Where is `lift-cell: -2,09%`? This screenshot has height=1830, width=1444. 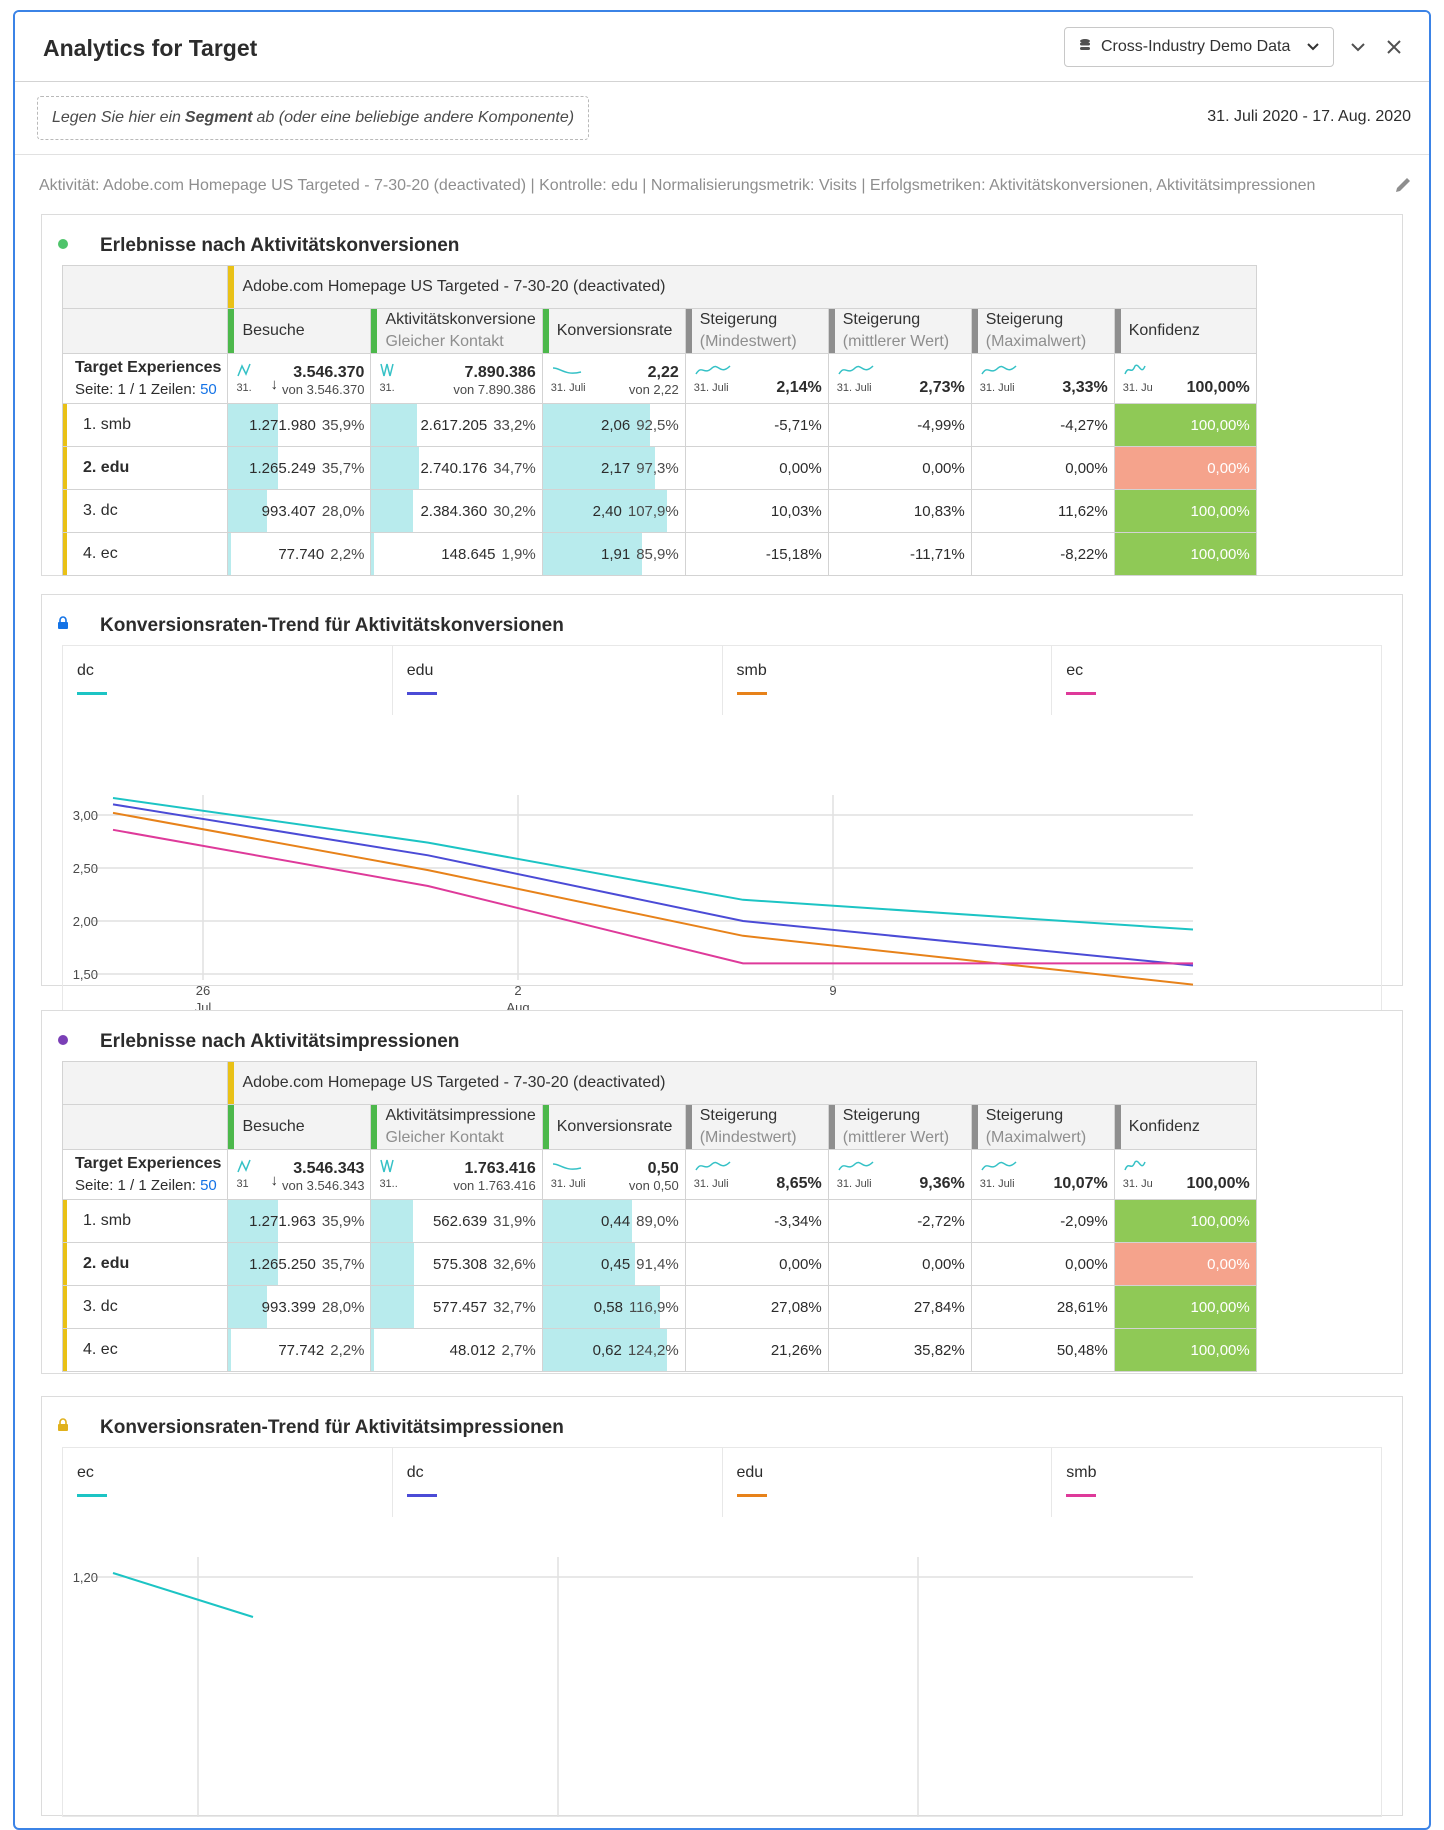
lift-cell: -2,09% is located at coordinates (1042, 1221).